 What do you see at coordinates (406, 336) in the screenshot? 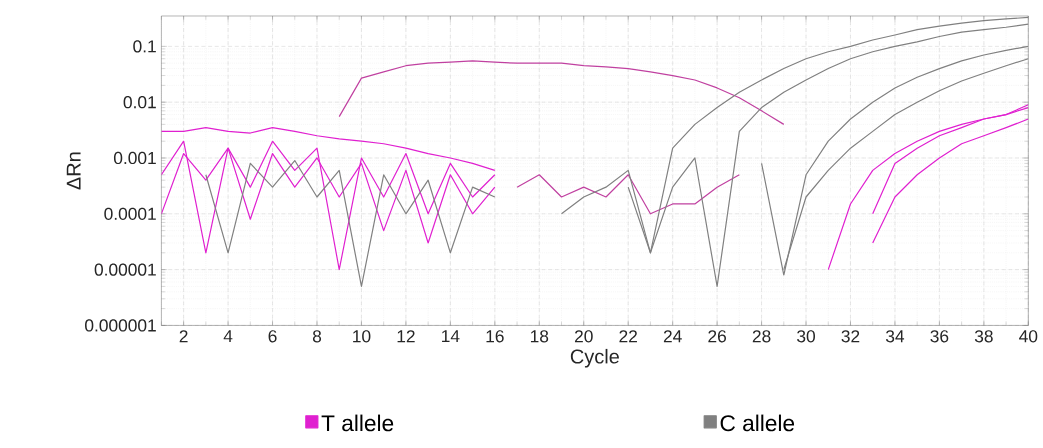
I see `x-tick-label: 12` at bounding box center [406, 336].